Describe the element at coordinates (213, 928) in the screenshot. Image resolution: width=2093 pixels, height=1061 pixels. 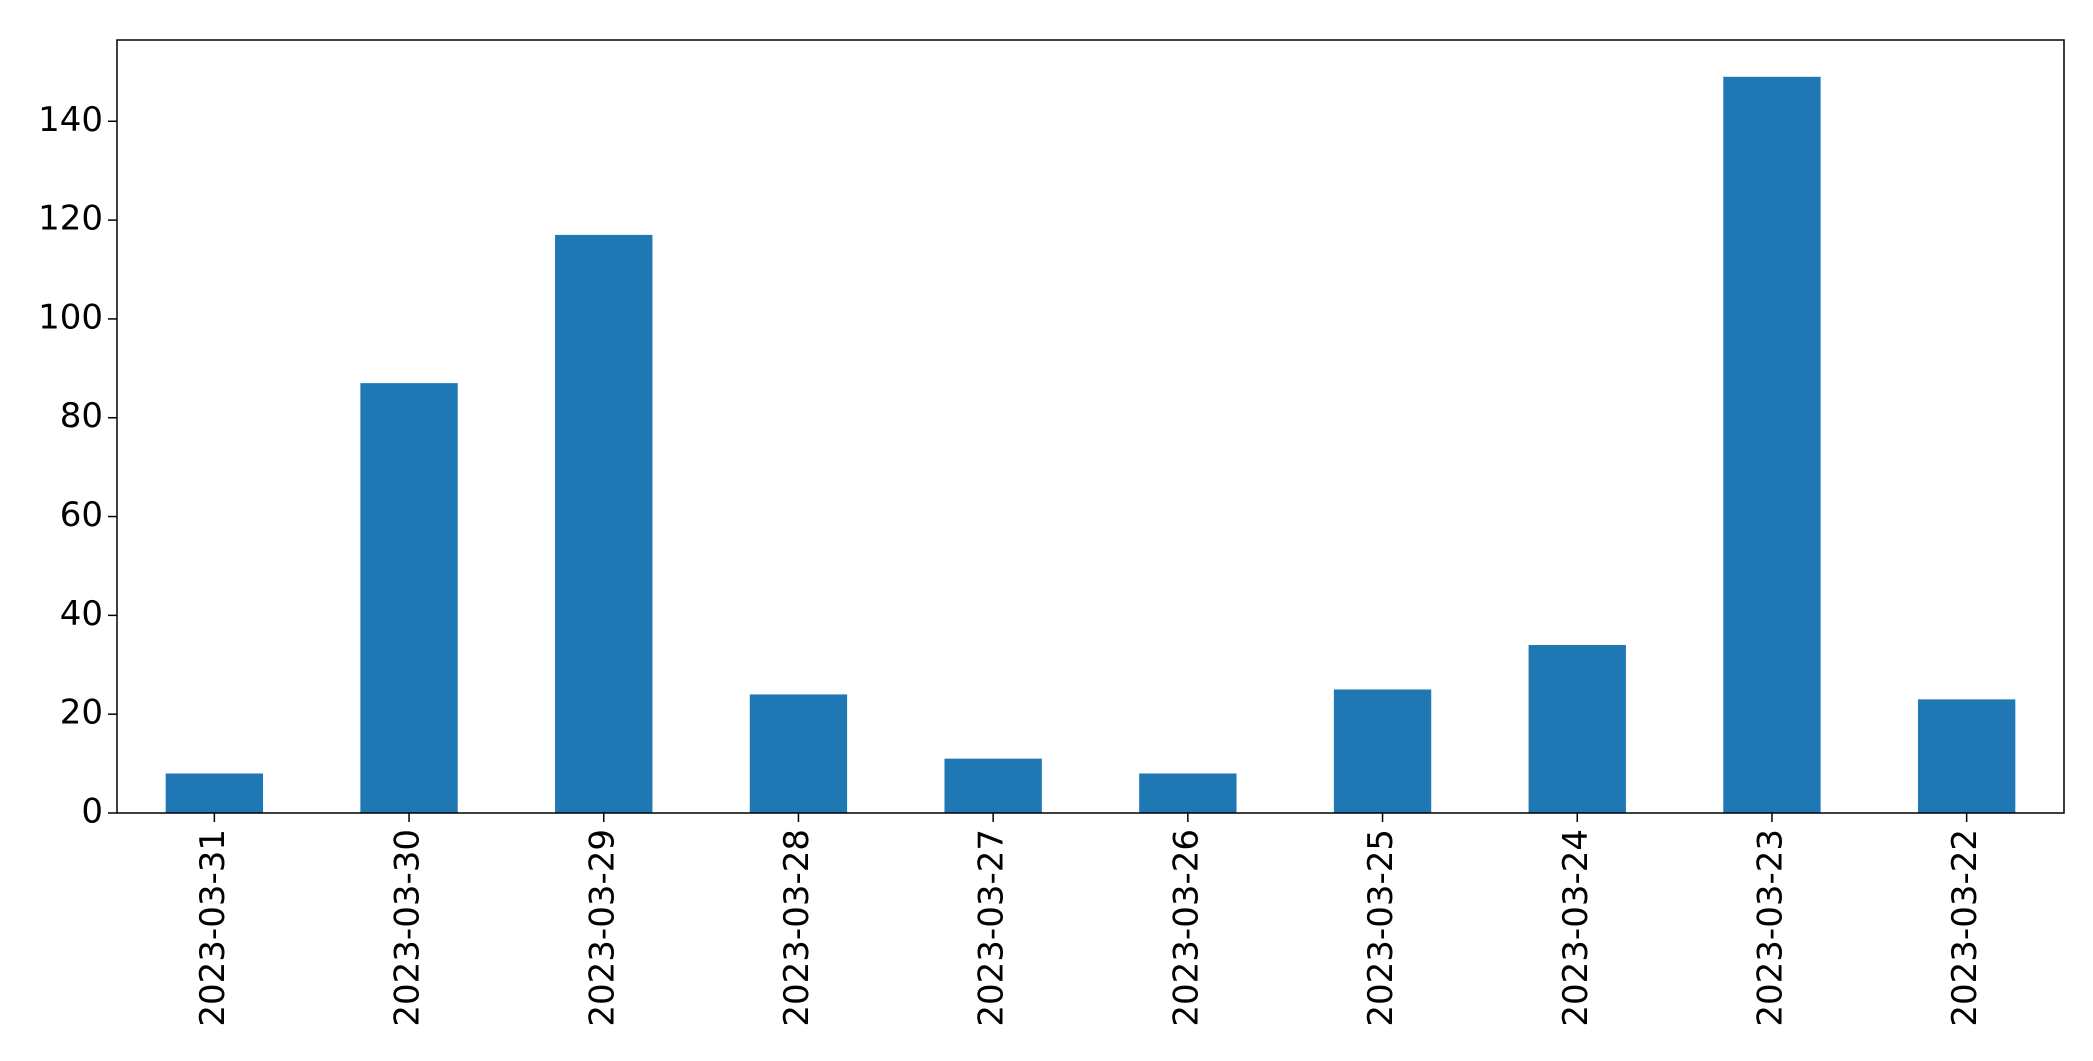
I see `x-tick-label: 2023-03-31` at that location.